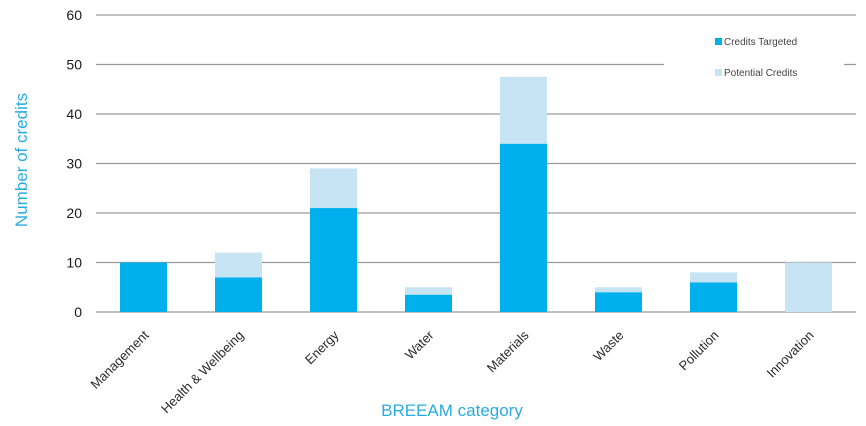 The height and width of the screenshot is (426, 866). Describe the element at coordinates (74, 263) in the screenshot. I see `y-tick-label: 10` at that location.